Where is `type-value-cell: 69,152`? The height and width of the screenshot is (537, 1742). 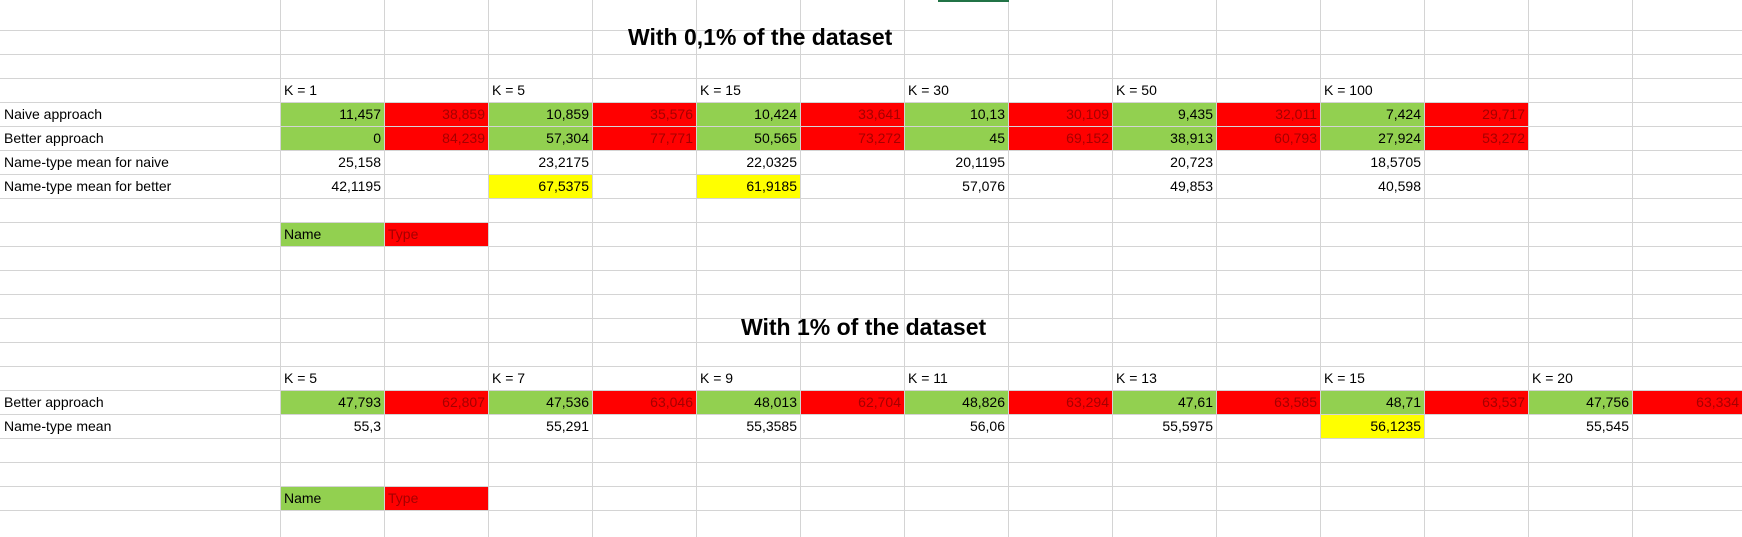 type-value-cell: 69,152 is located at coordinates (1060, 138).